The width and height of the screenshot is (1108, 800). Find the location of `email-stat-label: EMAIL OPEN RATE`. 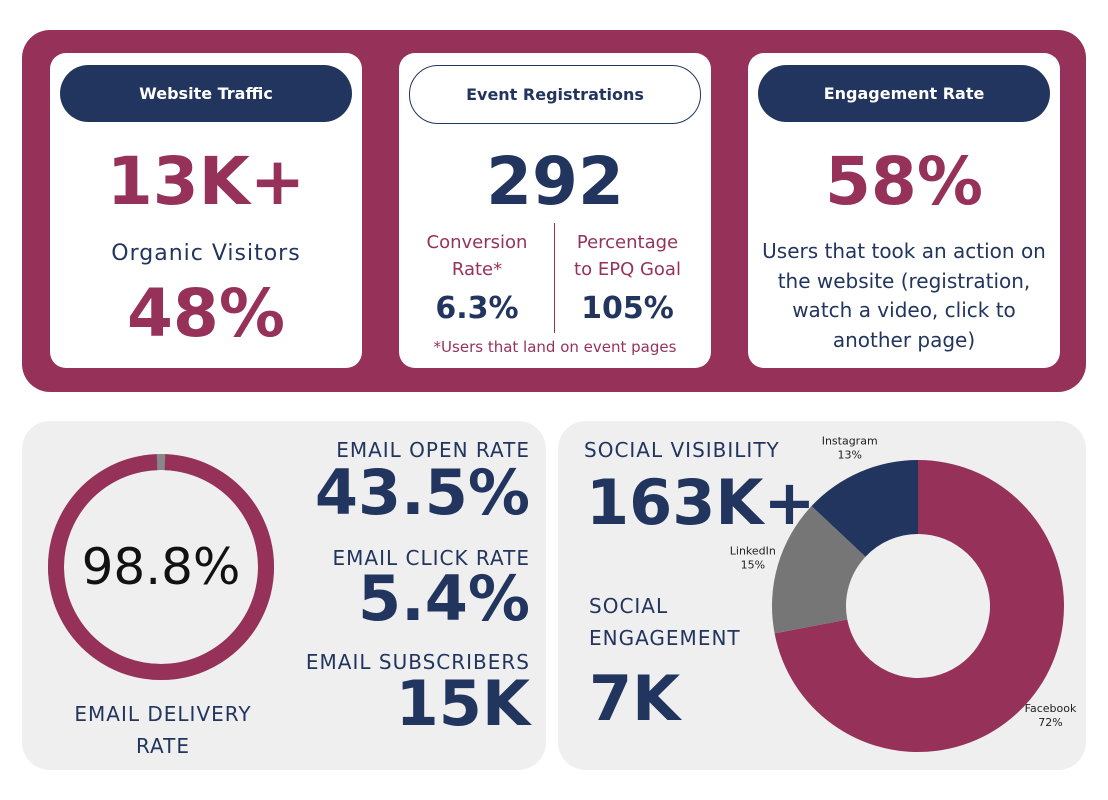

email-stat-label: EMAIL OPEN RATE is located at coordinates (433, 450).